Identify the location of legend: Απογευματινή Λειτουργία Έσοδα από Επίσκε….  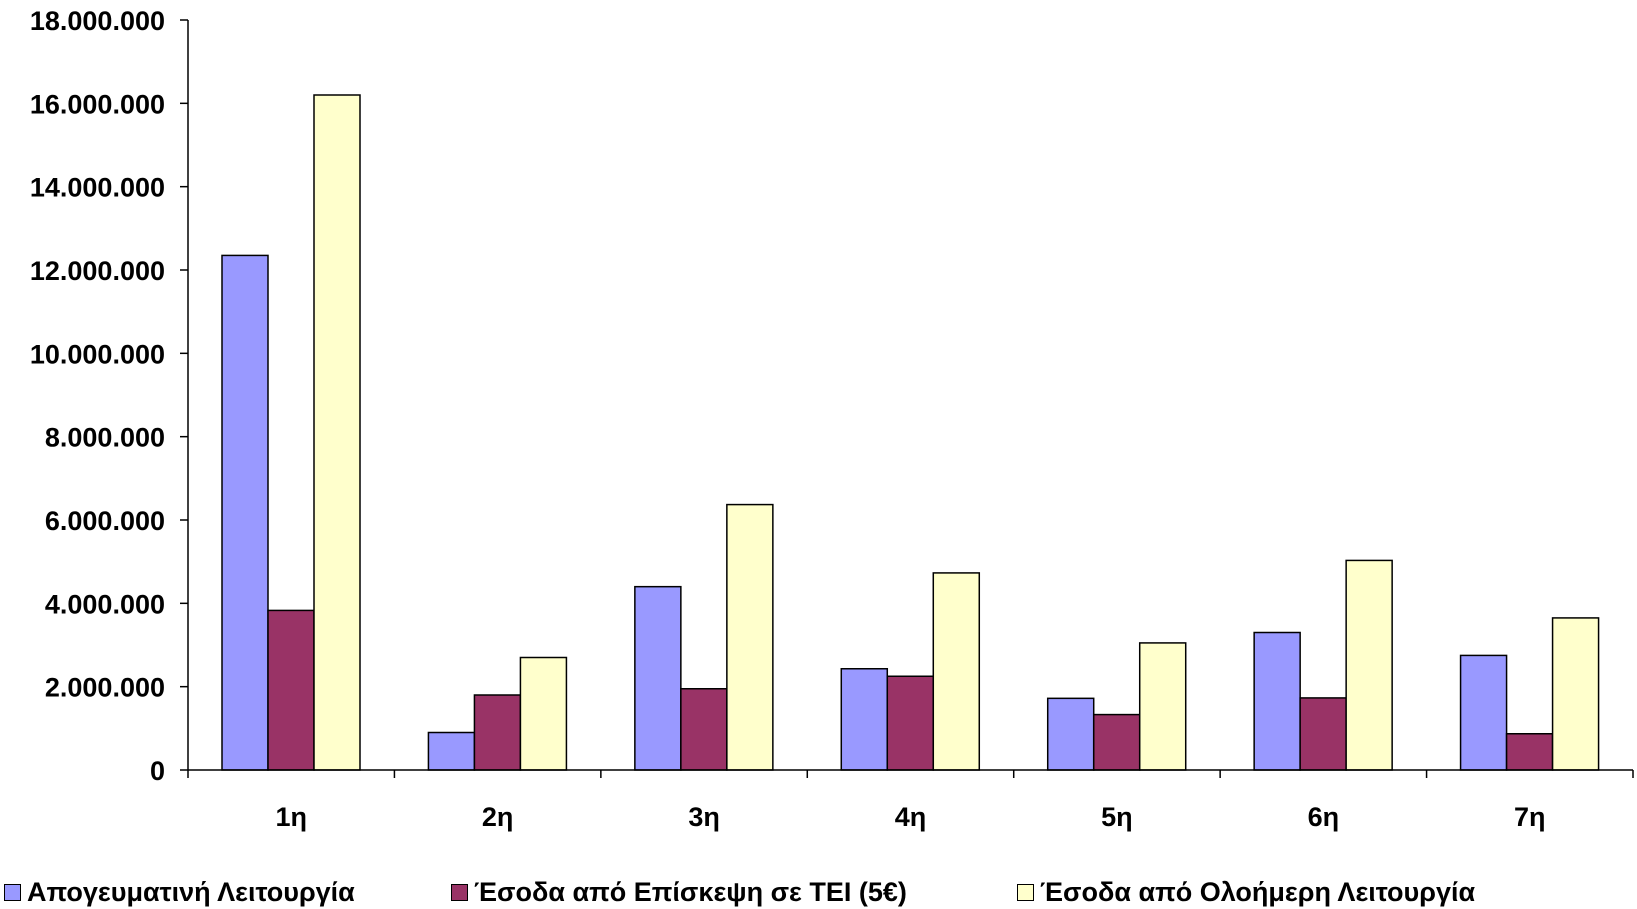
(818, 892).